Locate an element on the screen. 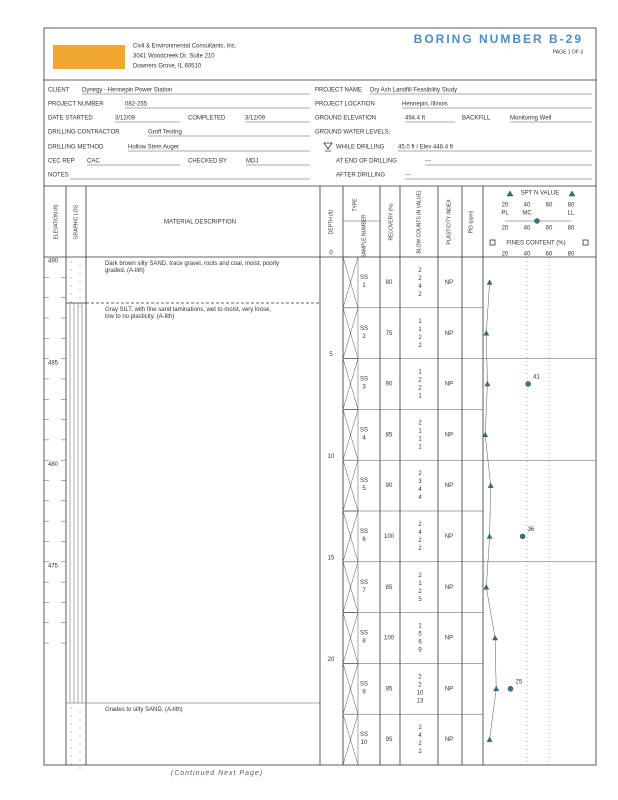 Image resolution: width=618 pixels, height=800 pixels. field-label: WHILE DRILLING is located at coordinates (360, 148).